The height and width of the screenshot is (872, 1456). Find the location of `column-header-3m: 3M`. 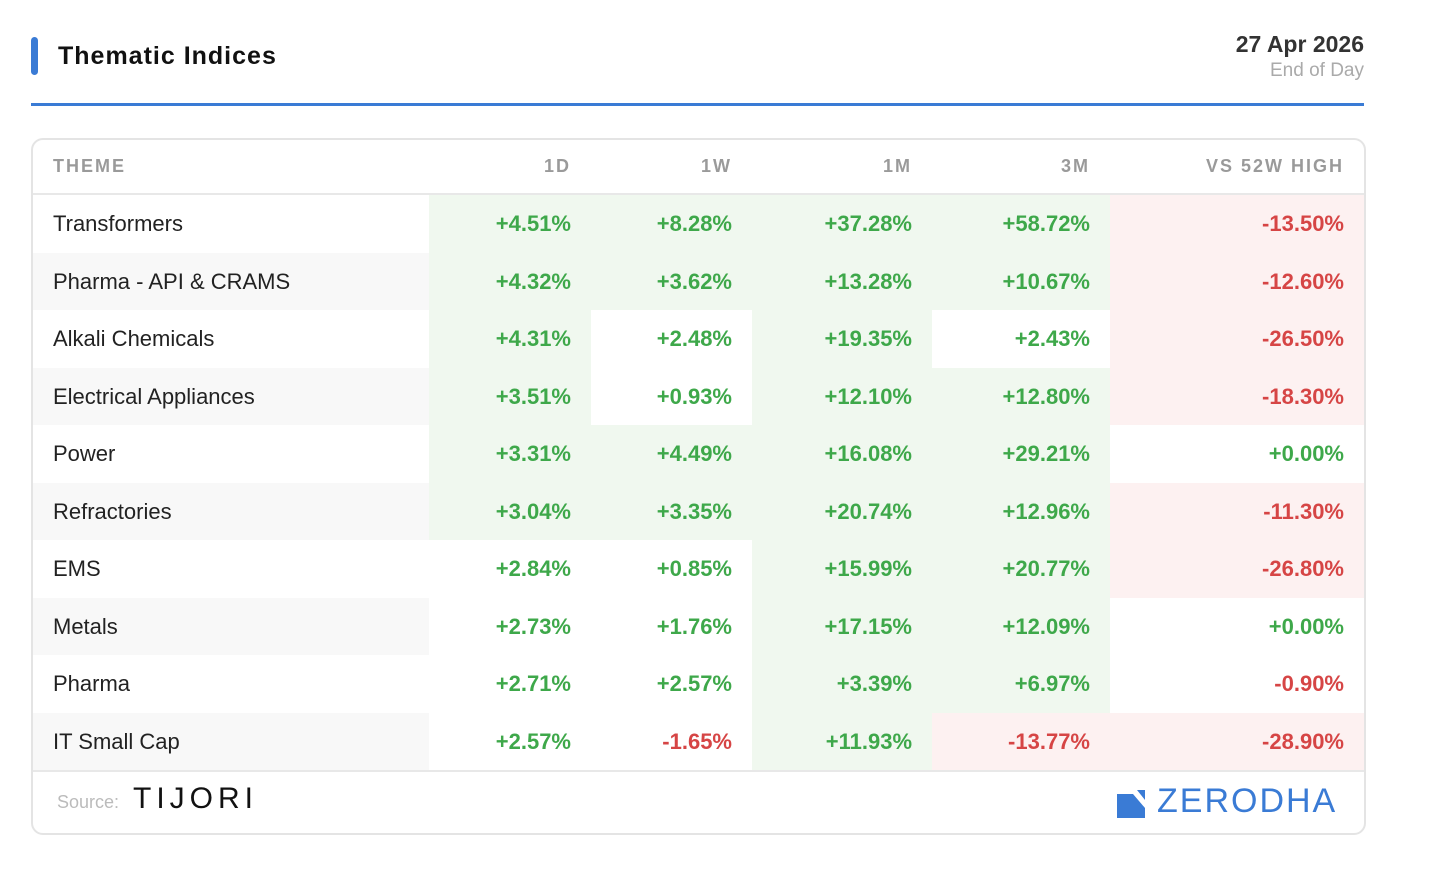

column-header-3m: 3M is located at coordinates (1075, 166).